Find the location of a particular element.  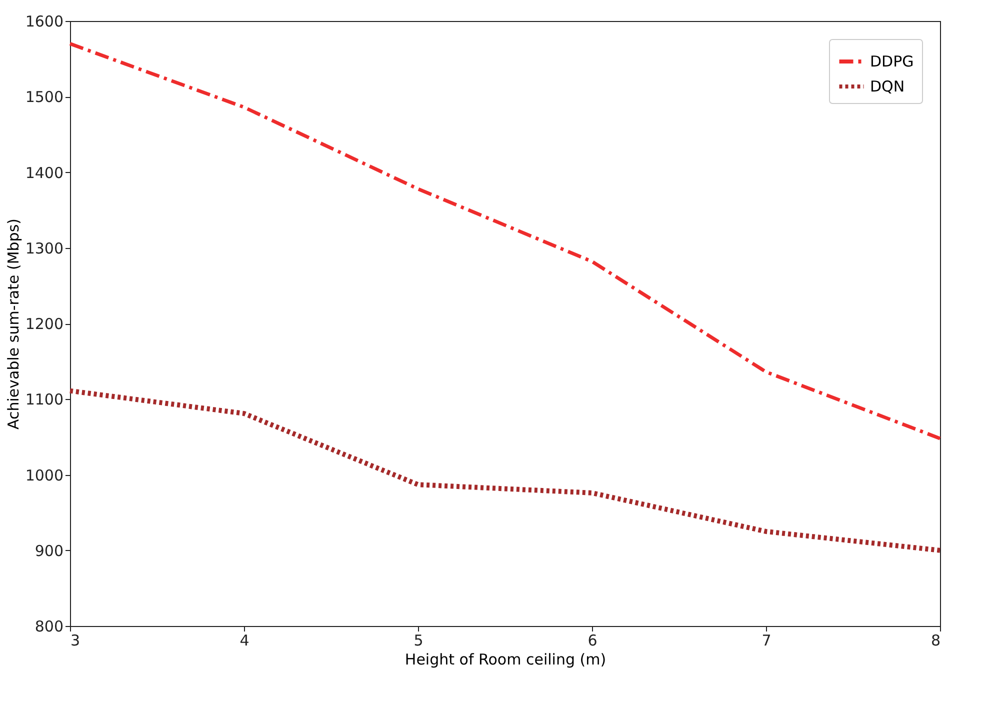

y-tick-label: 800 is located at coordinates (49, 627).